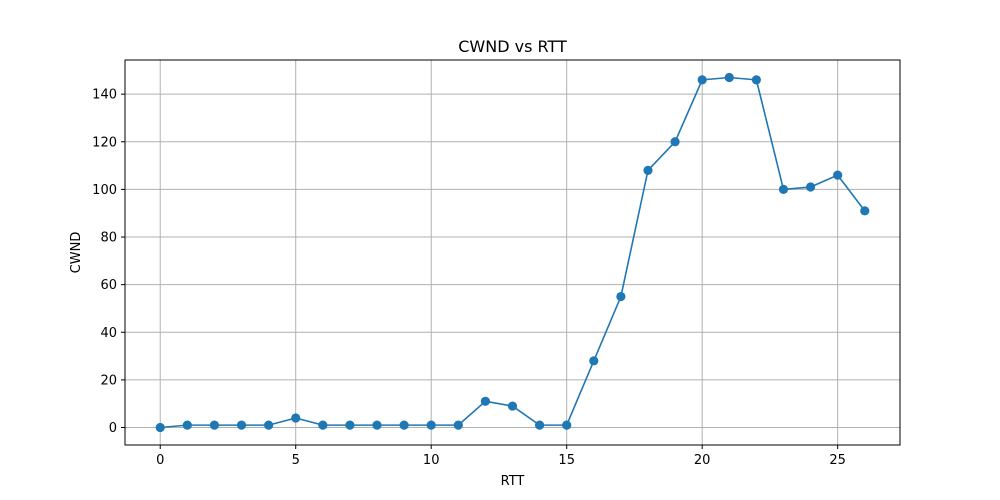 This screenshot has height=500, width=1000. I want to click on y-tick-label: 20, so click(108, 380).